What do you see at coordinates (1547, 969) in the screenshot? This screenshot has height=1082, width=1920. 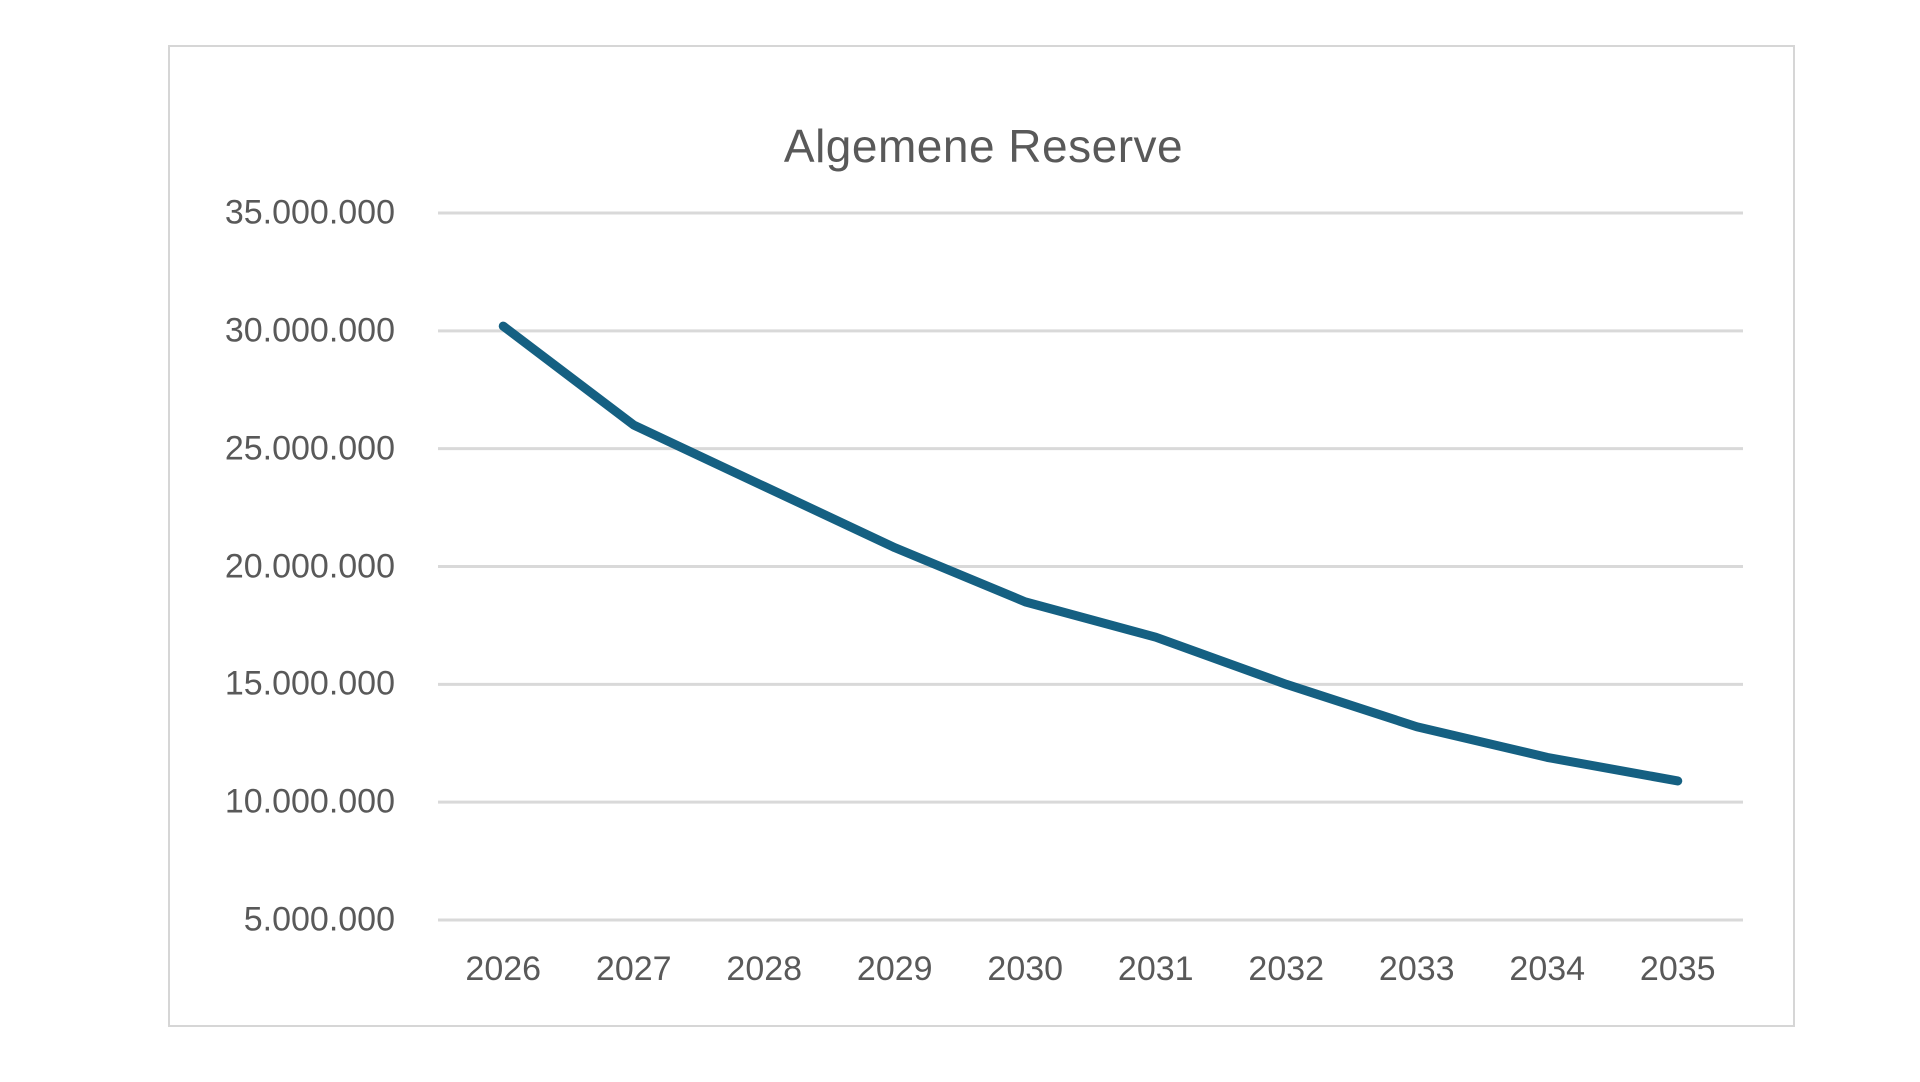 I see `x-axis-tick-label: 2034` at bounding box center [1547, 969].